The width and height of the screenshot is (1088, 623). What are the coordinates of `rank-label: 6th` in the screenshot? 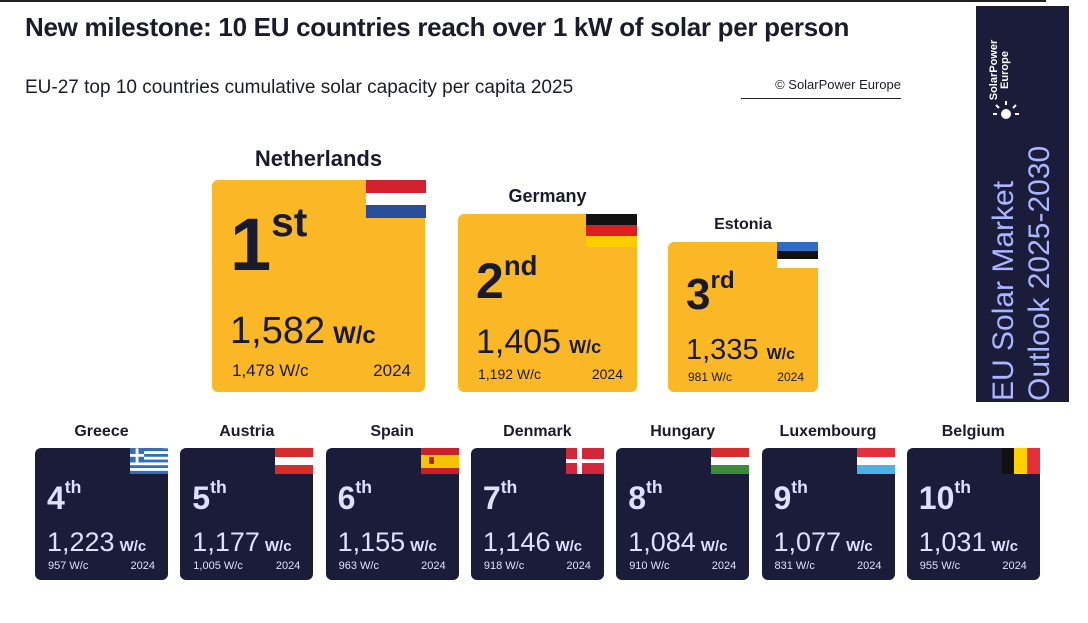 It's located at (354, 497).